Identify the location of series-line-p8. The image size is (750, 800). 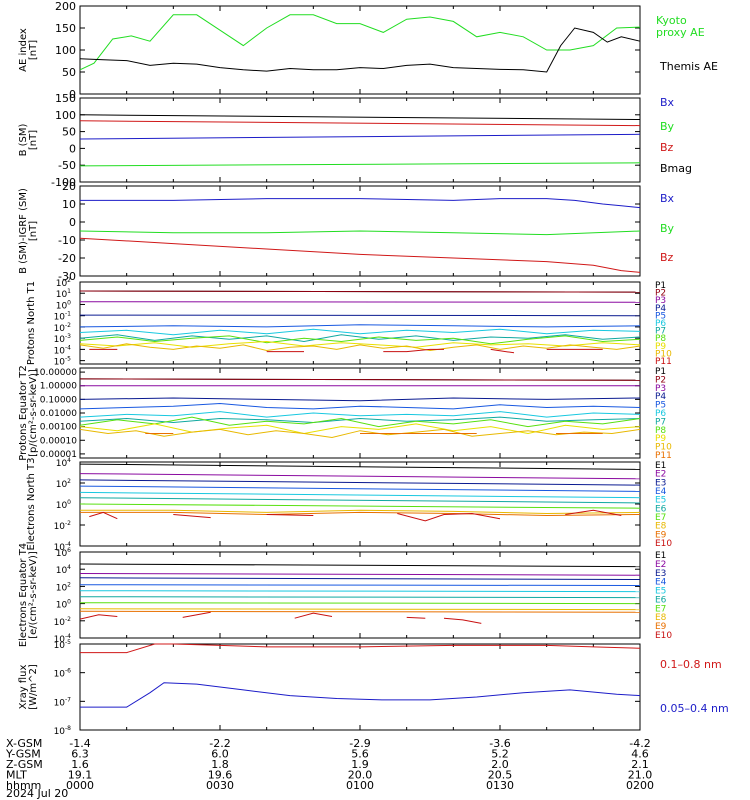
(360, 340).